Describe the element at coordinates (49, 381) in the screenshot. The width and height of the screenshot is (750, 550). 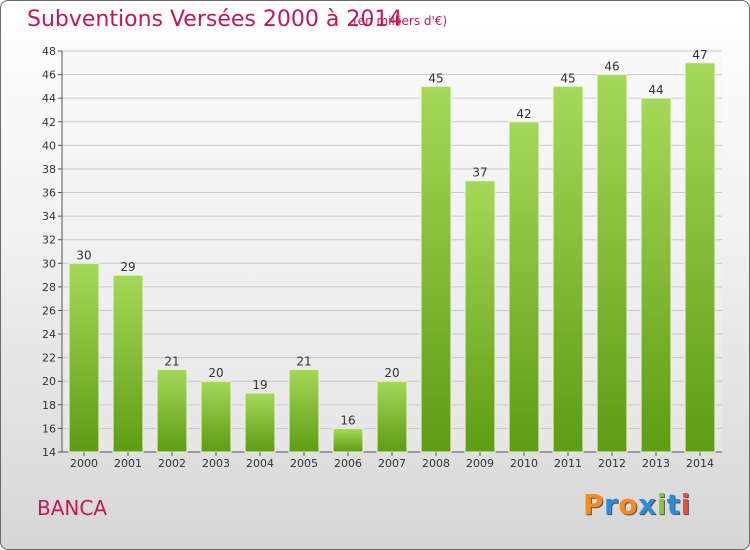
I see `y-tick-label: 20` at that location.